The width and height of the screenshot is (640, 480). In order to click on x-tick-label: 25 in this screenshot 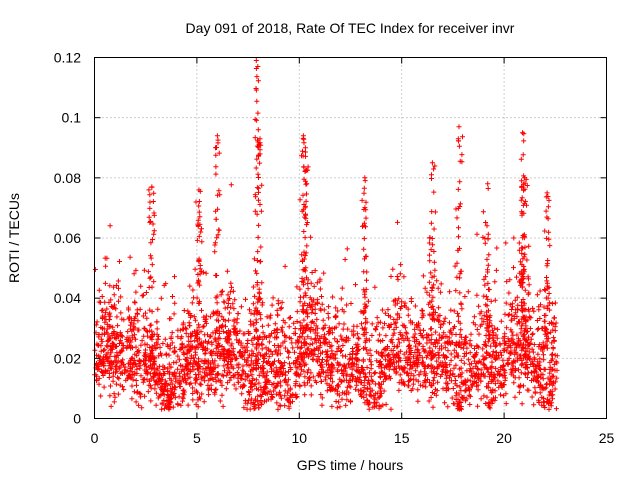, I will do `click(607, 438)`.